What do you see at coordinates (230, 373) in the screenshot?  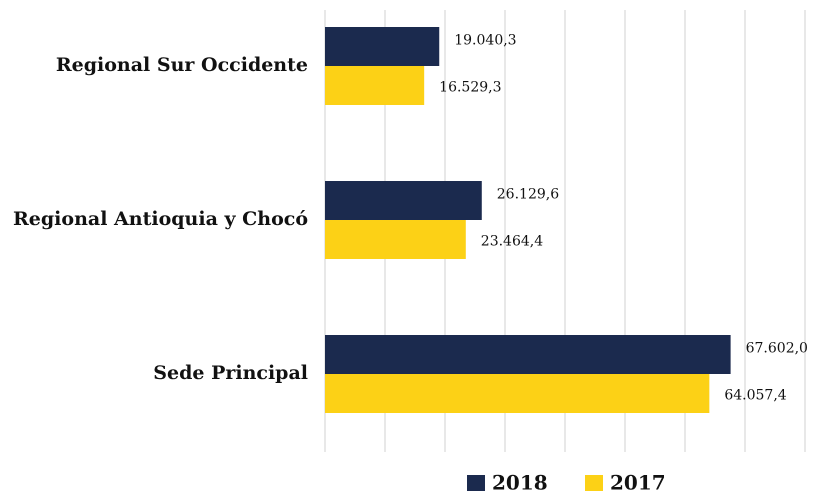 I see `category-label: Sede Principal` at bounding box center [230, 373].